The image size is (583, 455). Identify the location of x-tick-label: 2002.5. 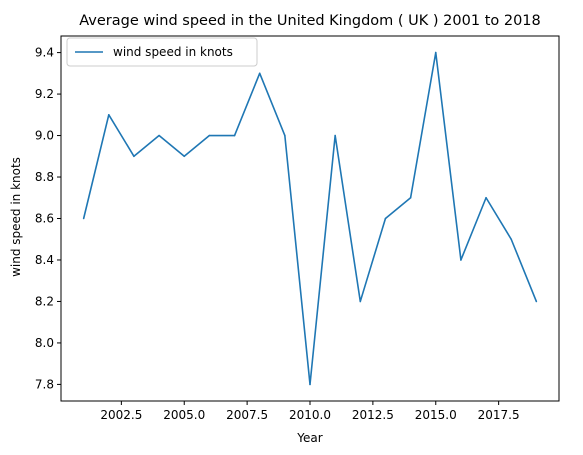
(121, 415).